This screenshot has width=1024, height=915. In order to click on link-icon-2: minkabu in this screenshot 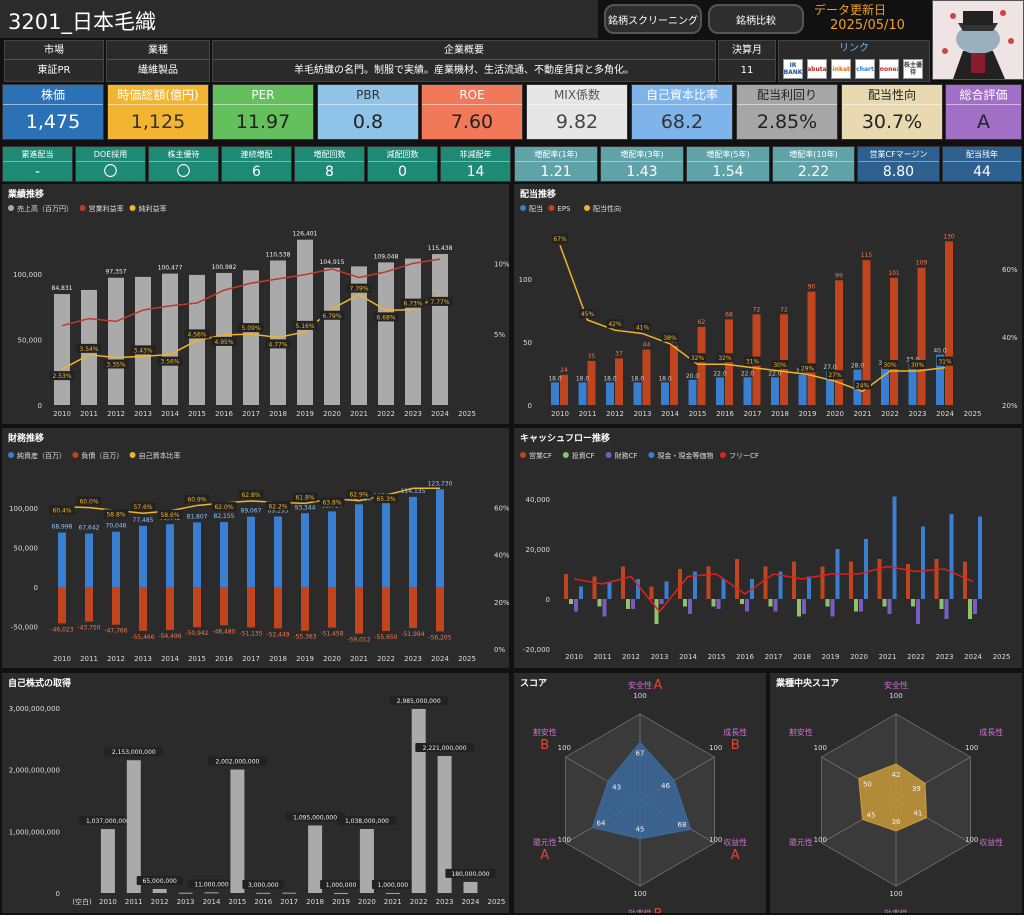, I will do `click(841, 69)`.